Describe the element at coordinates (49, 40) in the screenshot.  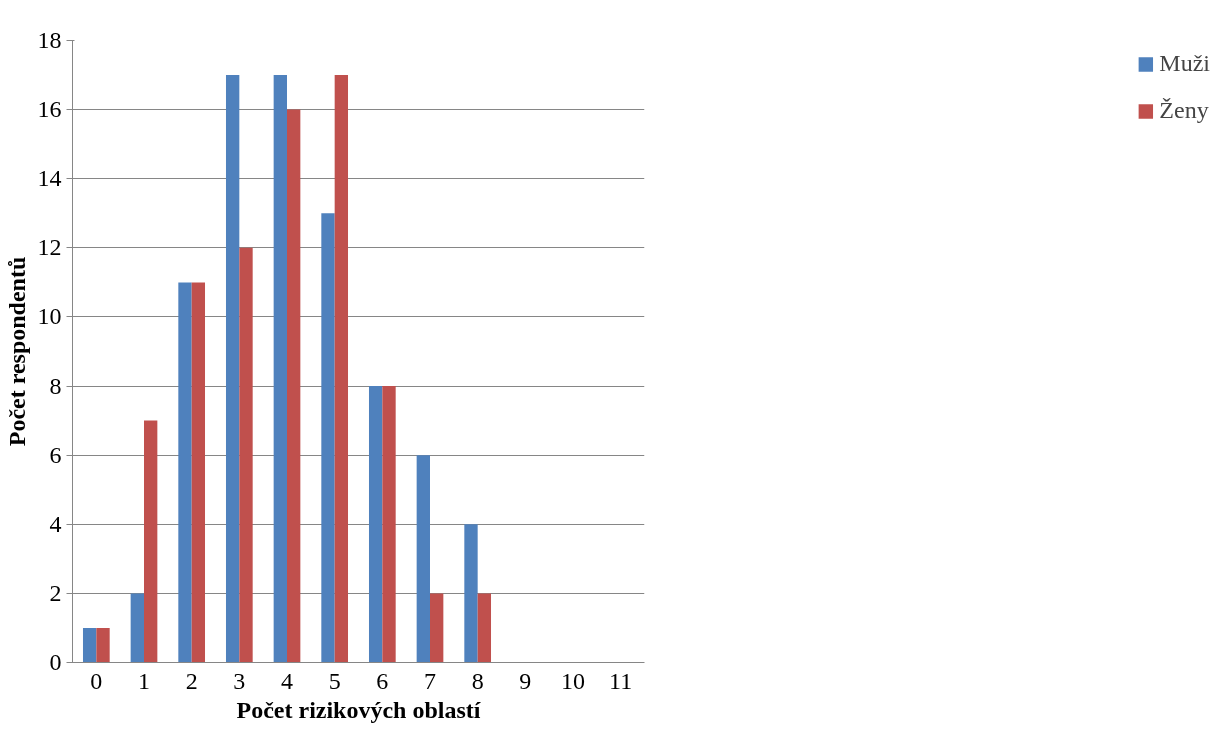
I see `y-tick-label: 18` at that location.